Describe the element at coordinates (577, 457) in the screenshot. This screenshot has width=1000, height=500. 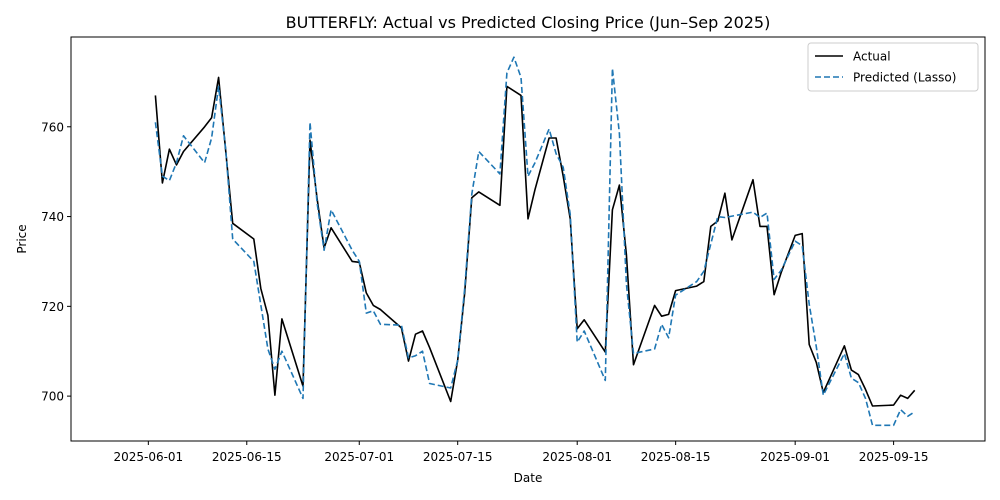
I see `x-tick-label: 2025-08-01` at that location.